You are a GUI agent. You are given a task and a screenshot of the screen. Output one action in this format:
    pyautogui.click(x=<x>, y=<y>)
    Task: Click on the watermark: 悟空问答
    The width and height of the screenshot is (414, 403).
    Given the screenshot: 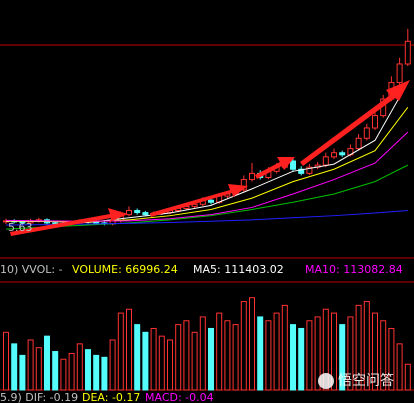 What is the action you would take?
    pyautogui.click(x=366, y=380)
    